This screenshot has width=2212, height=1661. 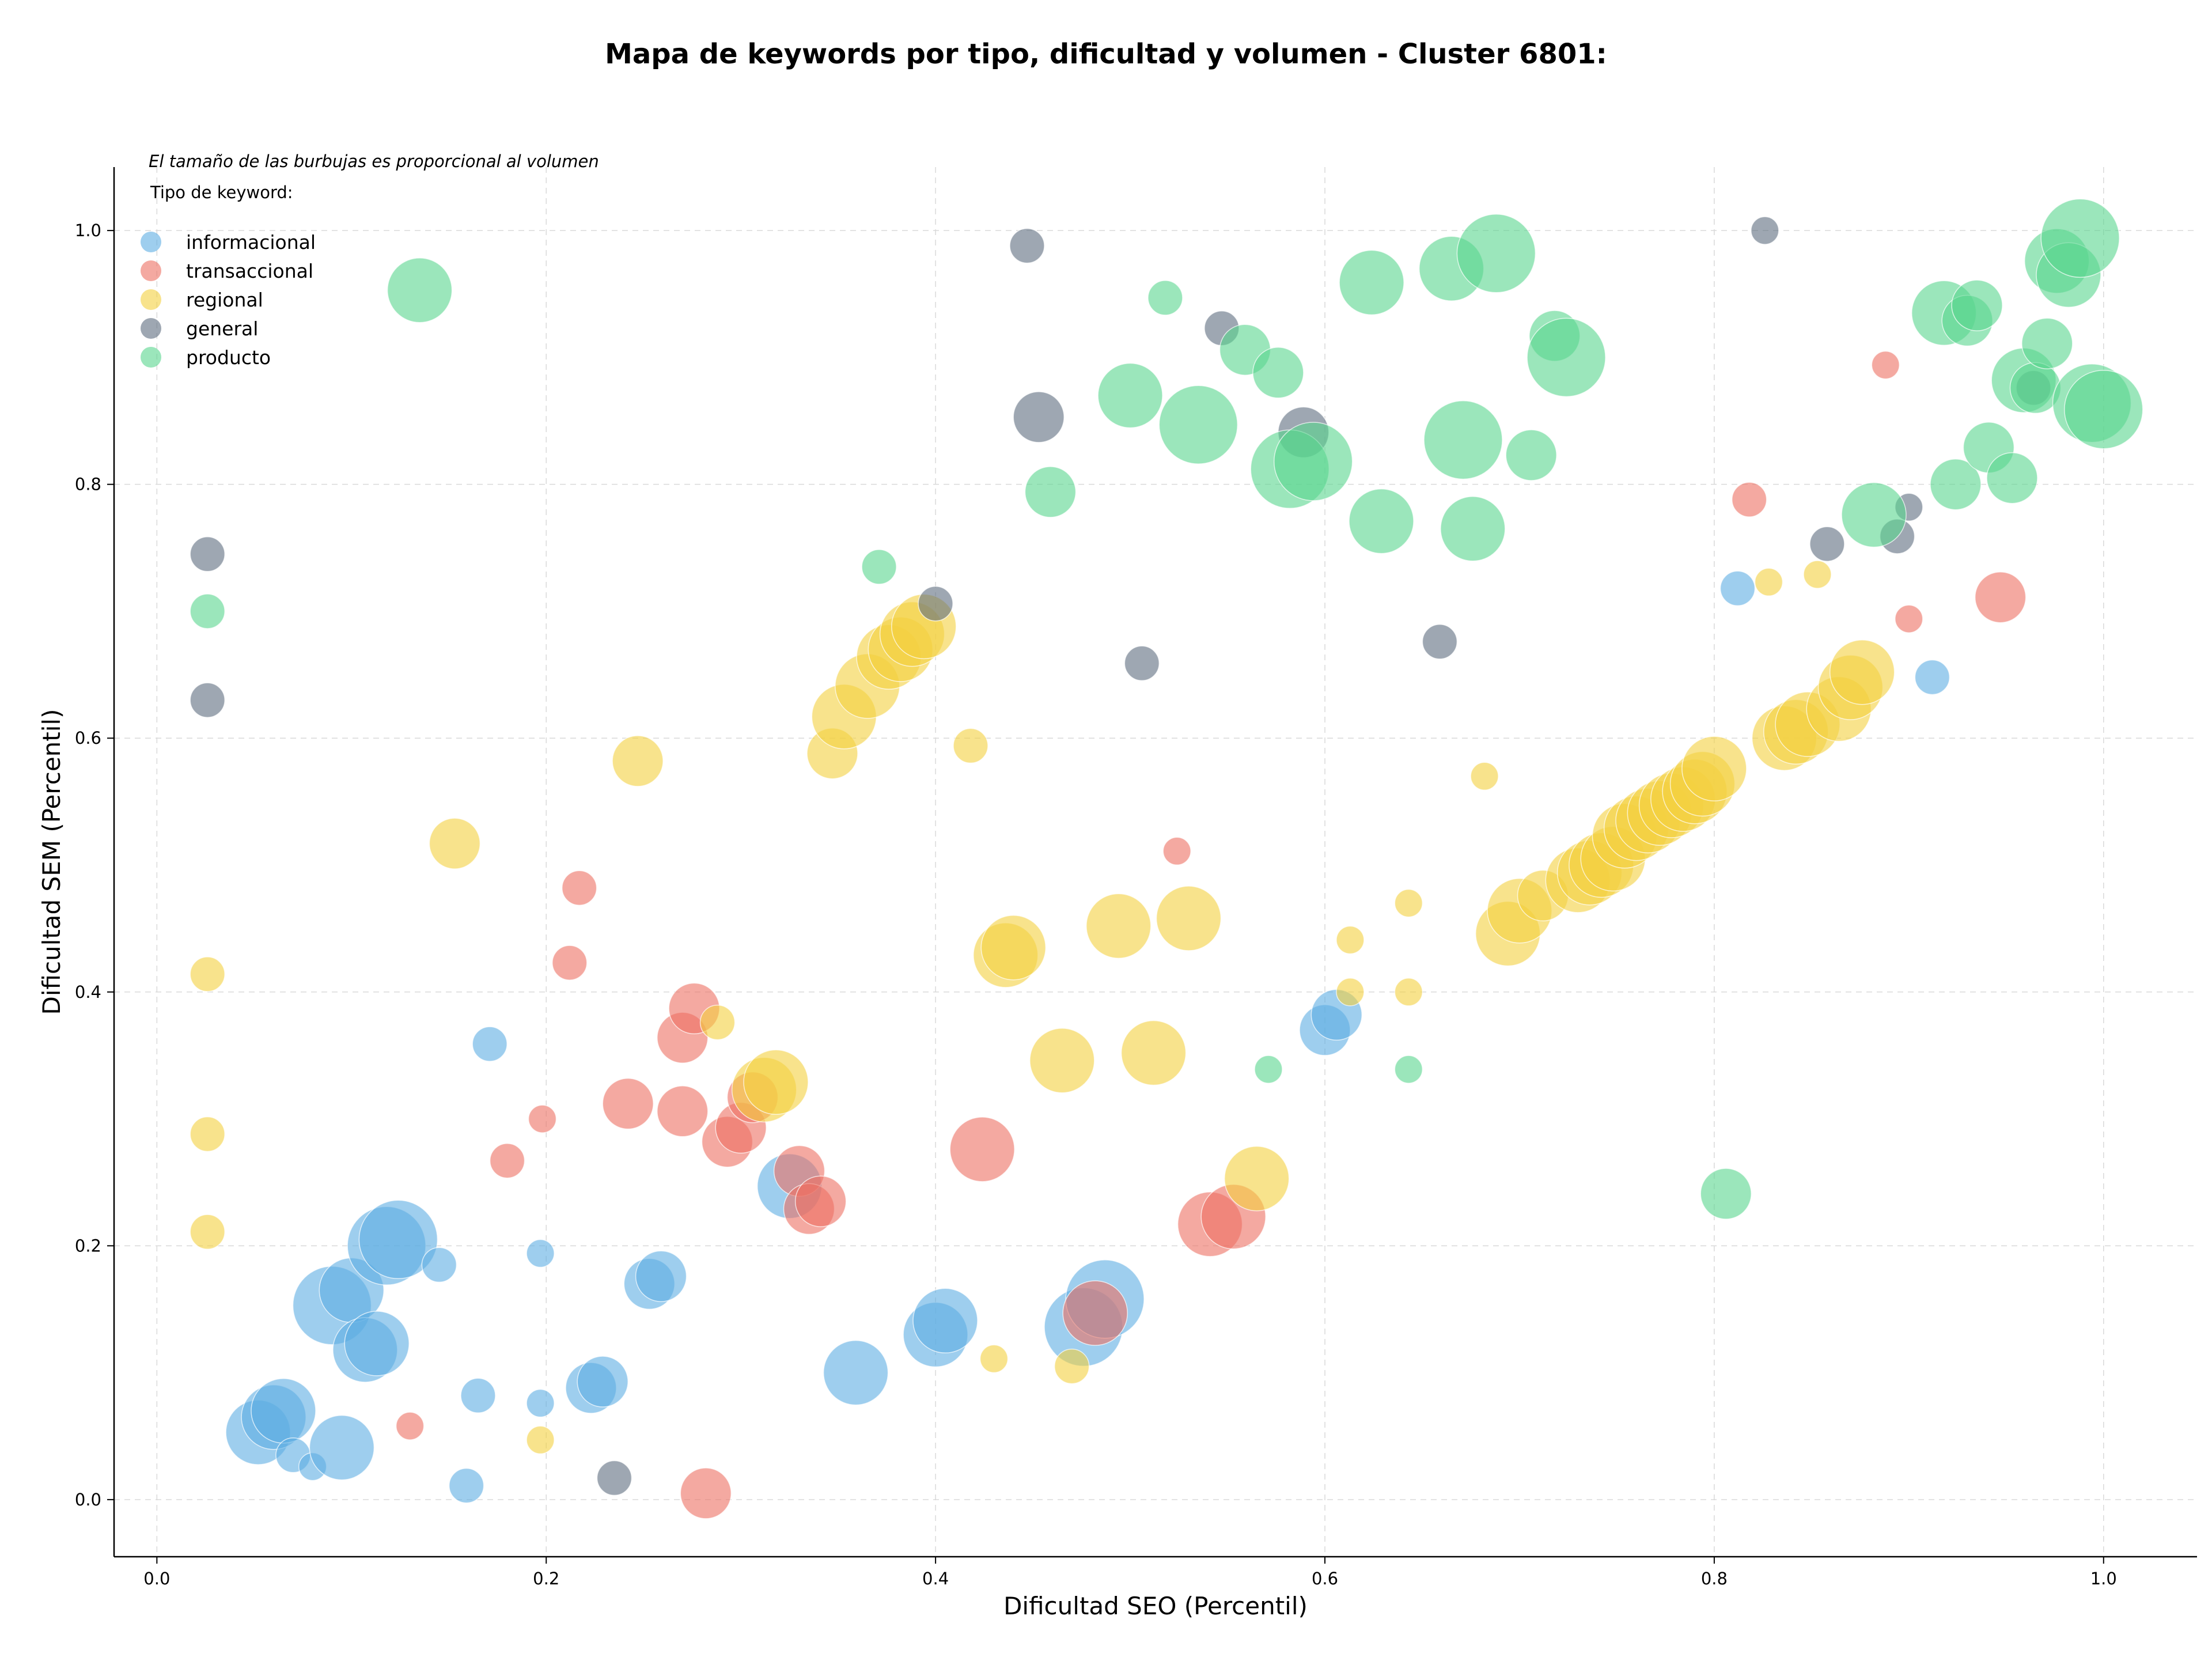 I want to click on x-tick-label: 0.4, so click(x=935, y=1578).